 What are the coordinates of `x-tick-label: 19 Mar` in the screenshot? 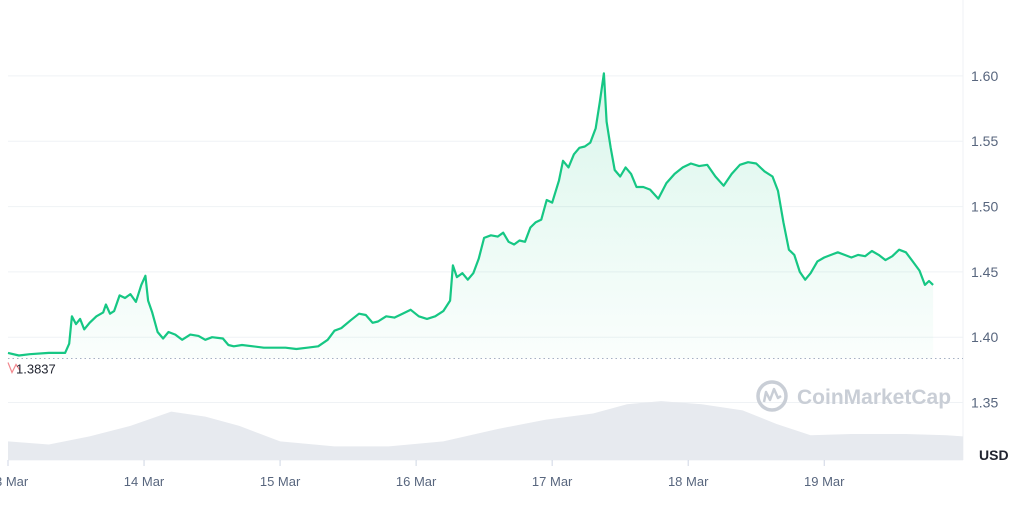 It's located at (824, 481).